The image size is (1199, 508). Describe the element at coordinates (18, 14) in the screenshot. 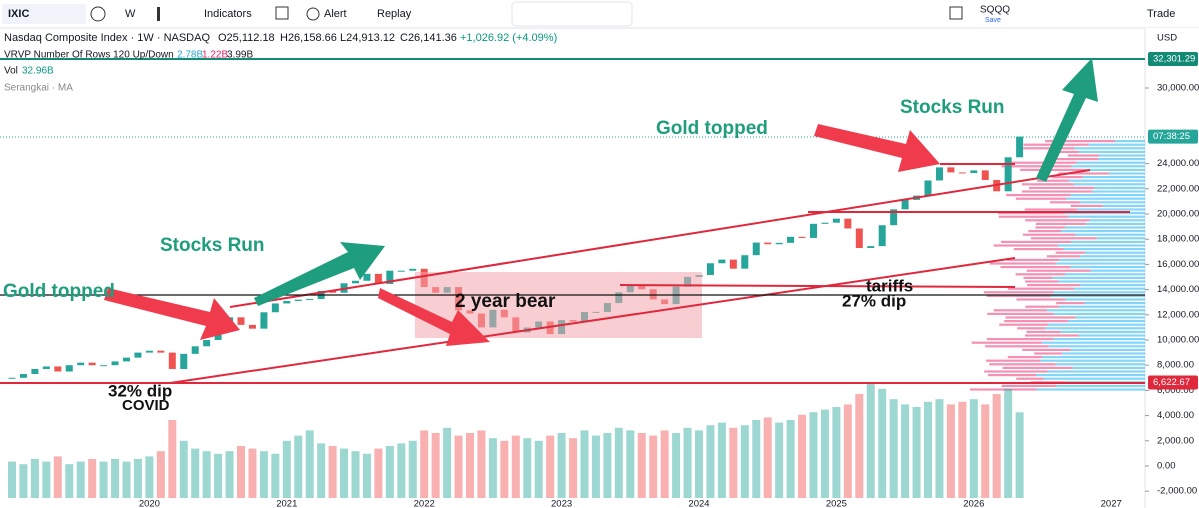

I see `symbol: IXIC` at that location.